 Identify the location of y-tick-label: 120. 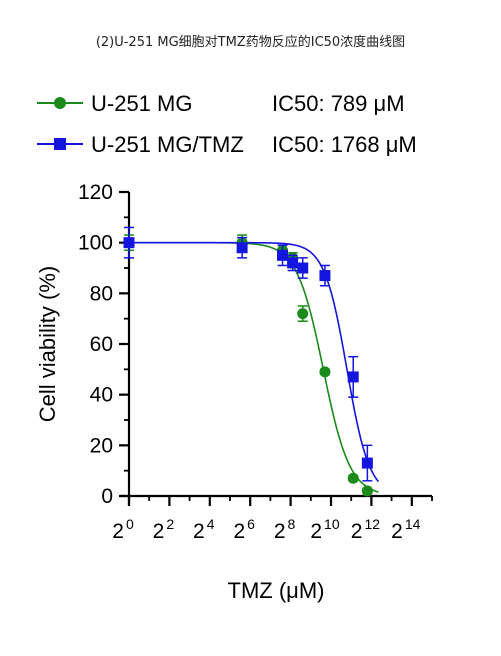
(95, 192).